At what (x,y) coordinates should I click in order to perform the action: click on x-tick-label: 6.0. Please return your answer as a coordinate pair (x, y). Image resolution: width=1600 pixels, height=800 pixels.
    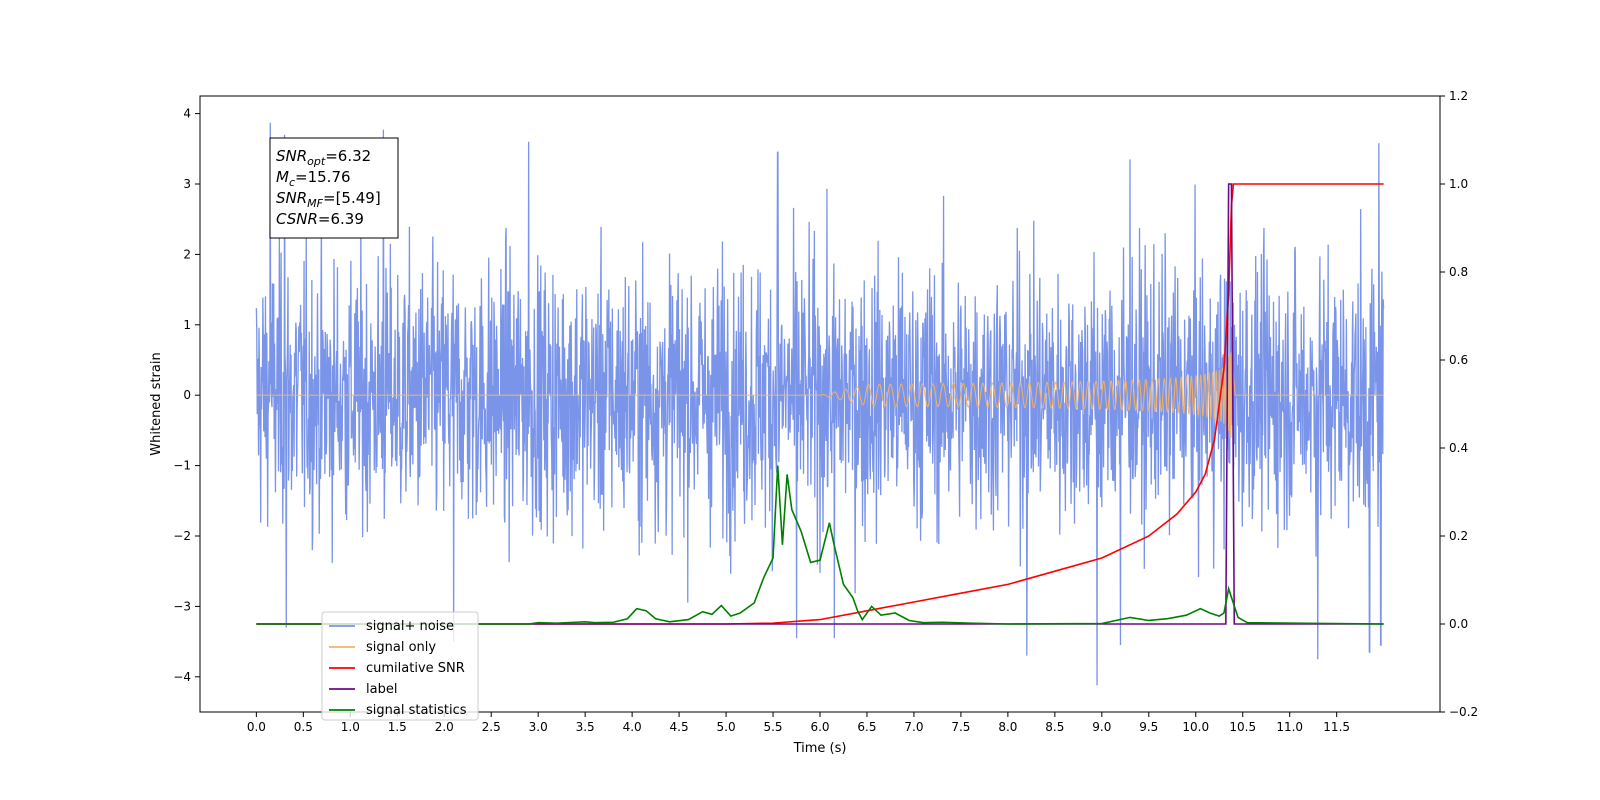
    Looking at the image, I should click on (819, 727).